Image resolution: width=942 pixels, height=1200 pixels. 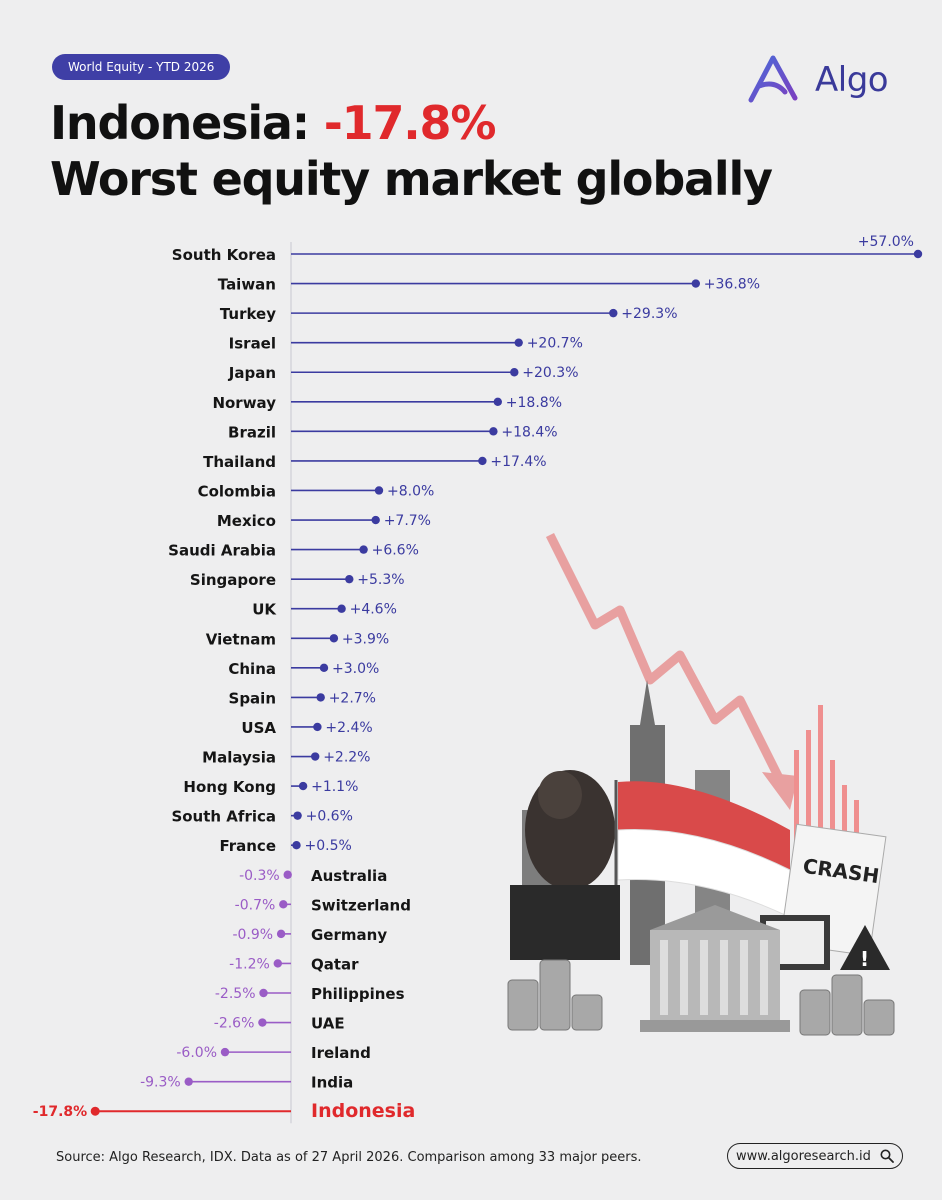 I want to click on title-value: -17.8%, so click(x=410, y=123).